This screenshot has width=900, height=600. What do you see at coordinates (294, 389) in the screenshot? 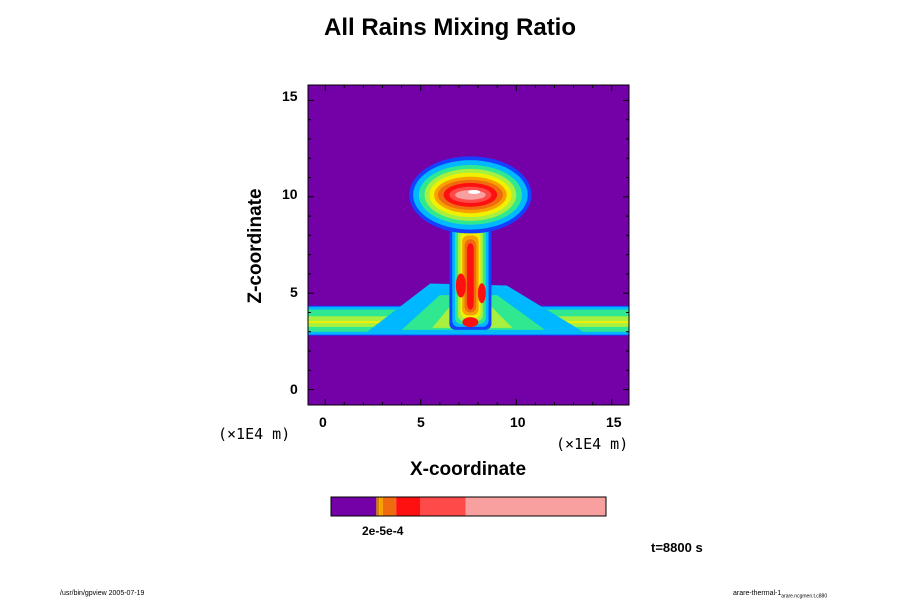
I see `y-tick-label: 0` at bounding box center [294, 389].